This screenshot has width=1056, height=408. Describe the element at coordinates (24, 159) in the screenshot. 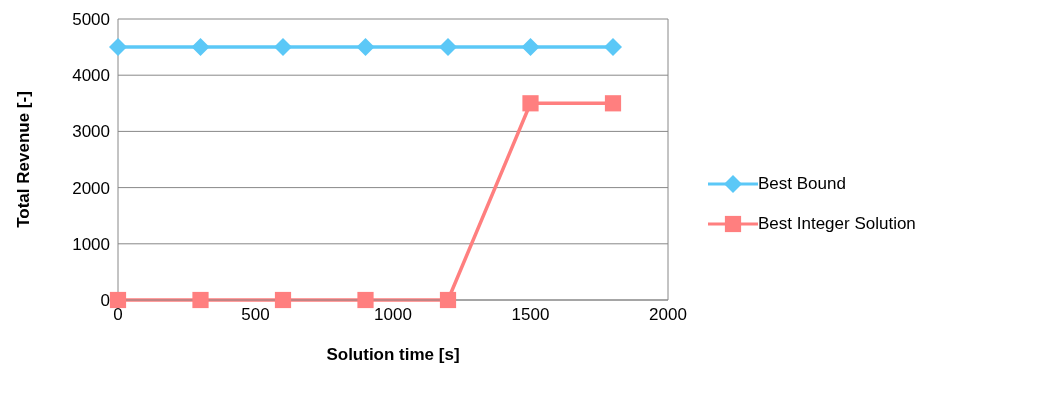

I see `y-axis-title: Total Revenue [-]` at that location.